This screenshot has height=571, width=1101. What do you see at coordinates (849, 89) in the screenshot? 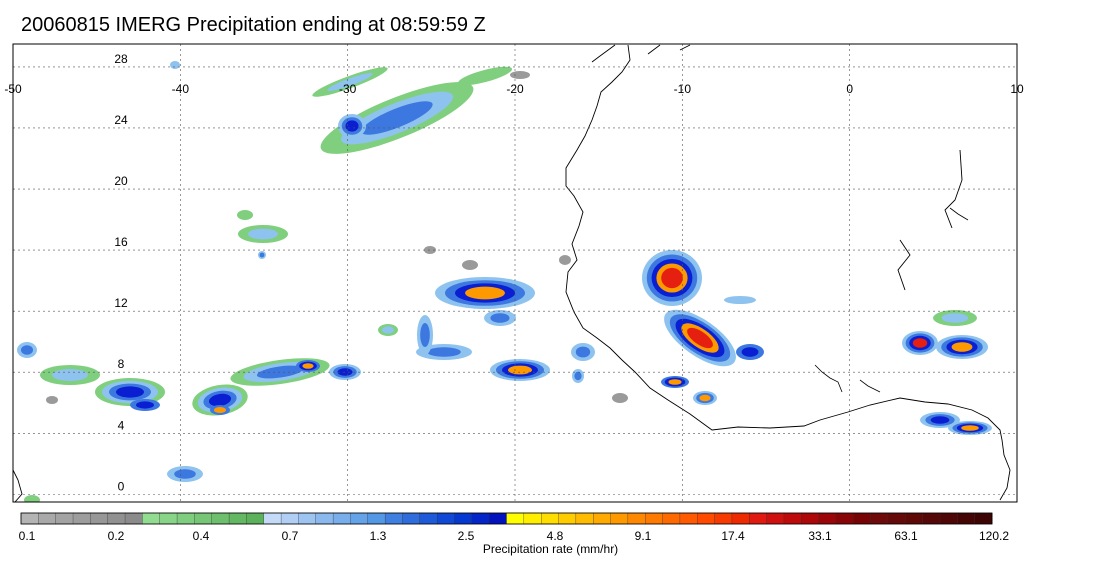
I see `lon-tick-label: 0` at bounding box center [849, 89].